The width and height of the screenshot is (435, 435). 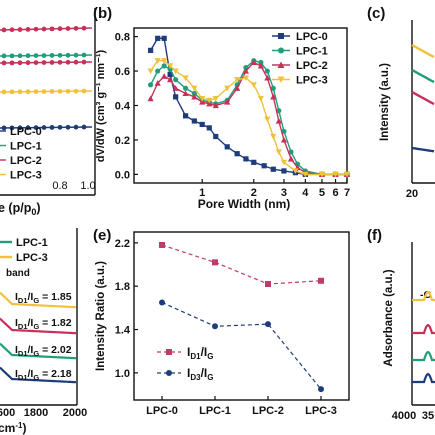 What do you see at coordinates (87, 186) in the screenshot?
I see `panel-a-x-tick: 1.0` at bounding box center [87, 186].